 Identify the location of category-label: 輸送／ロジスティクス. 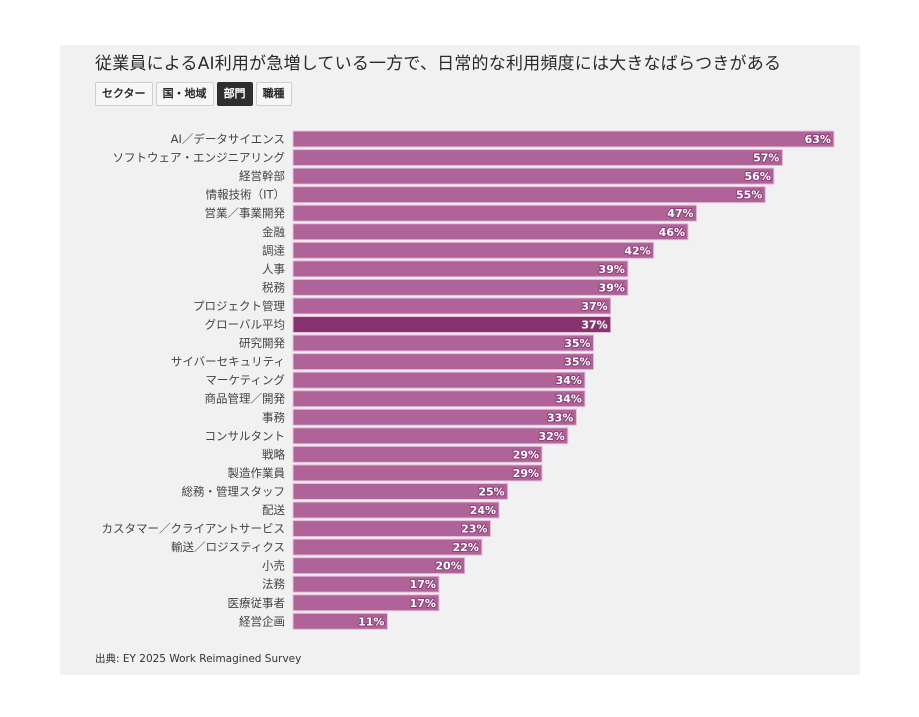
(228, 547).